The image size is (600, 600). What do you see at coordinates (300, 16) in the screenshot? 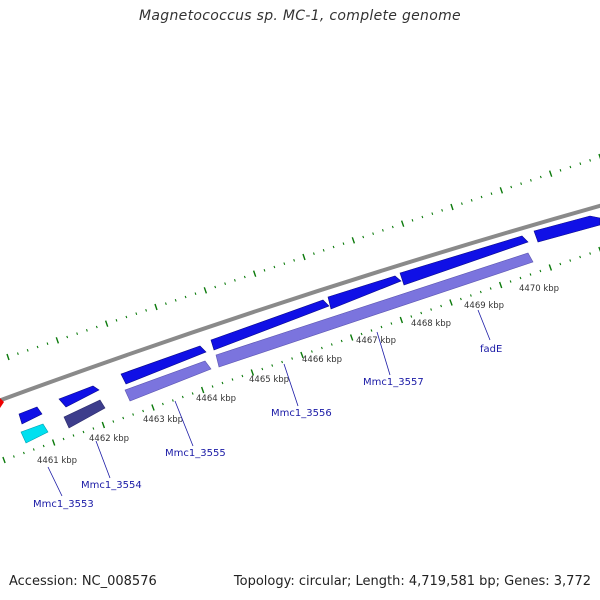
I see `map-title: Magnetococcus sp. MC-1, complete genome` at bounding box center [300, 16].